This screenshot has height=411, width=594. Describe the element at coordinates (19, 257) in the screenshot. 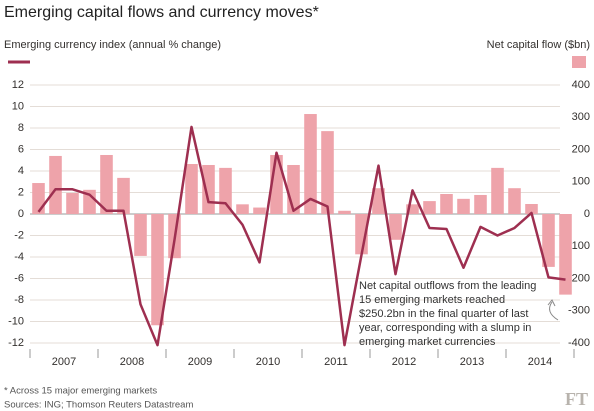

I see `y-tick-label: -4` at that location.